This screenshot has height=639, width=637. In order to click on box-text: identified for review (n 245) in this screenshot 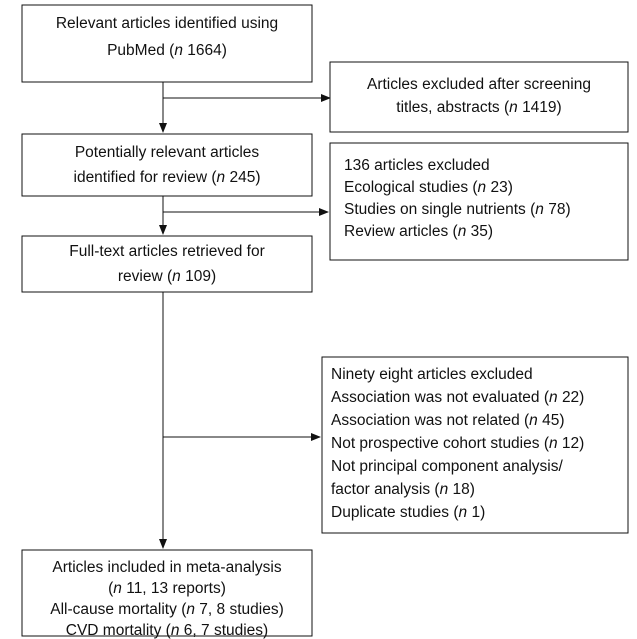, I will do `click(167, 177)`.